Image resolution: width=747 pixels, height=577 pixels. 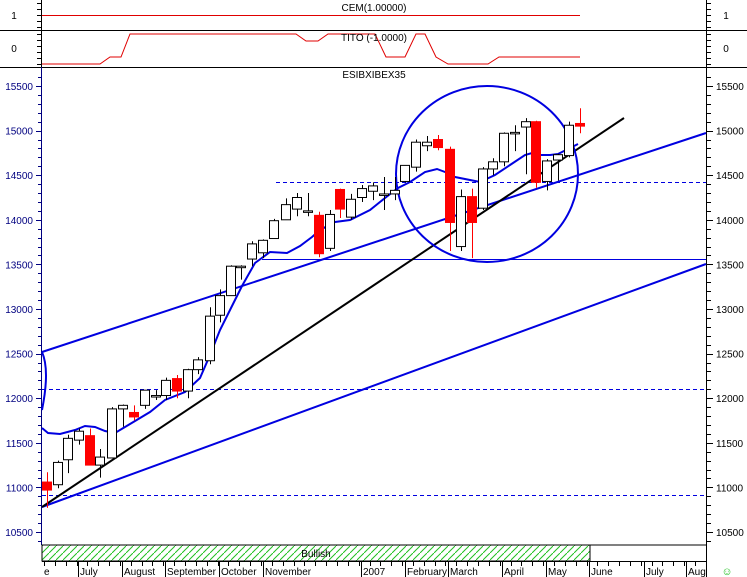 I want to click on x-tick-label: May, so click(x=557, y=572).